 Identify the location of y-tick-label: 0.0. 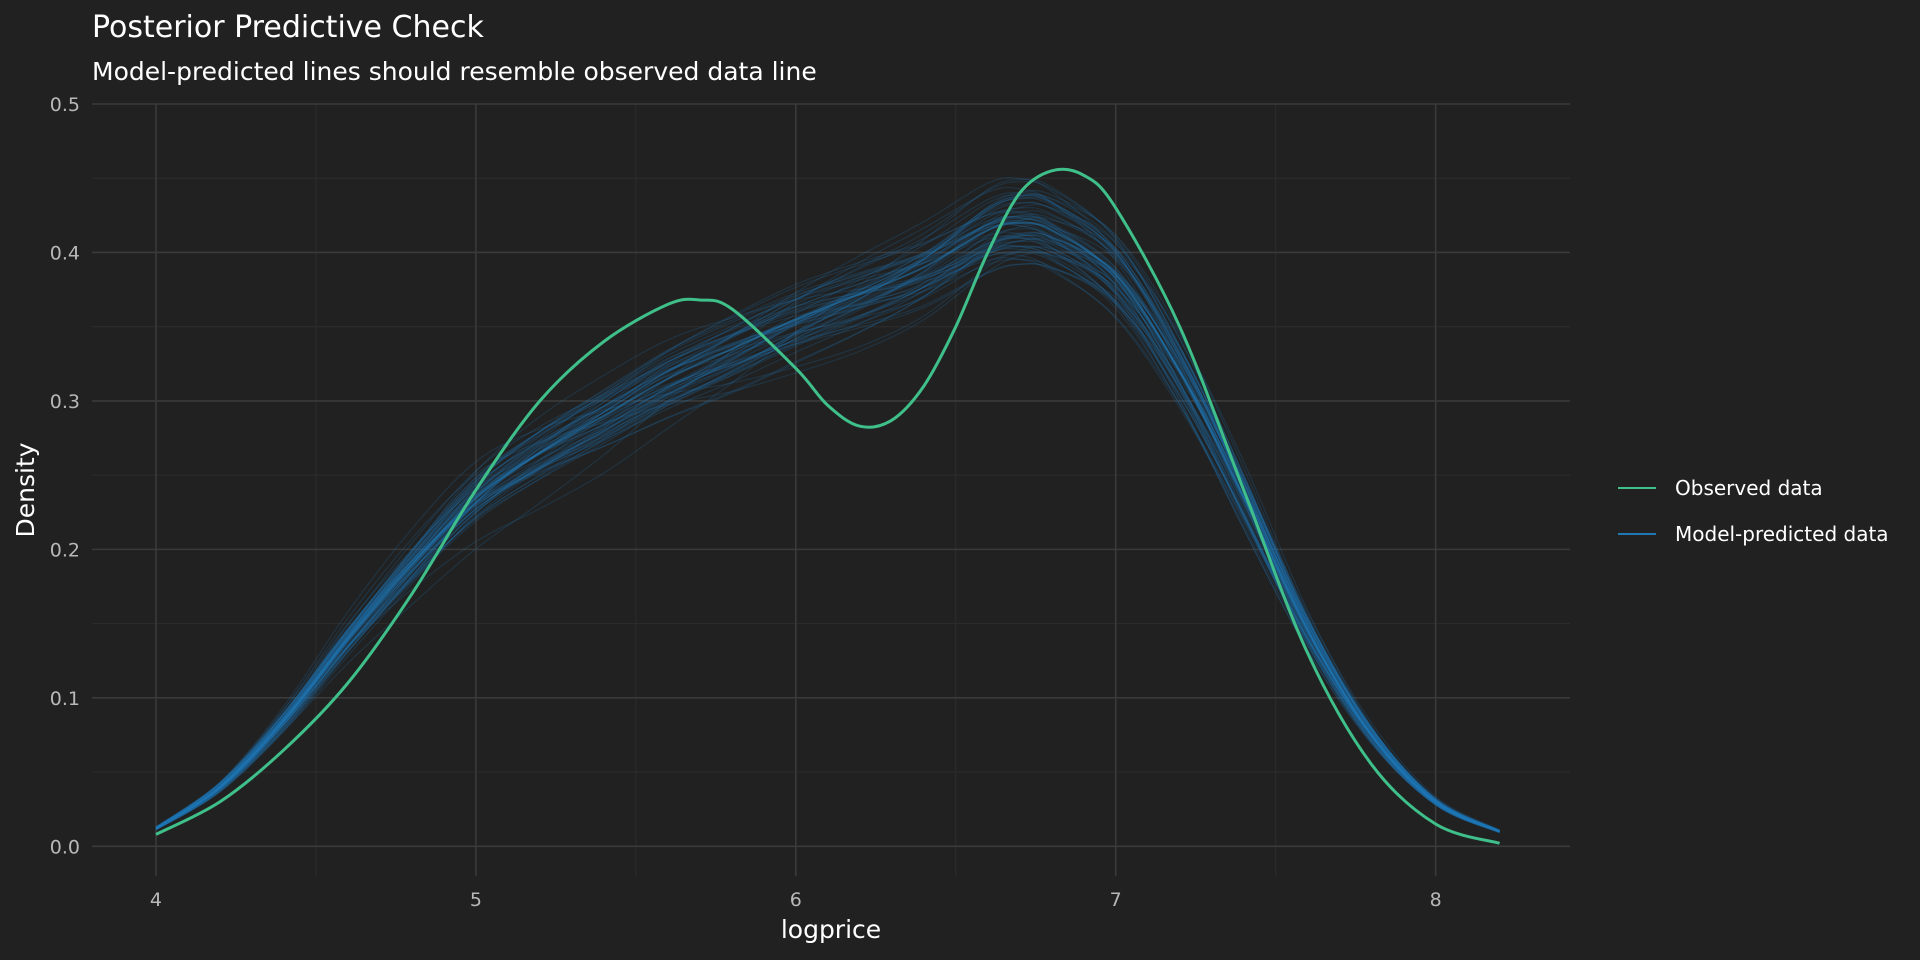
(65, 847).